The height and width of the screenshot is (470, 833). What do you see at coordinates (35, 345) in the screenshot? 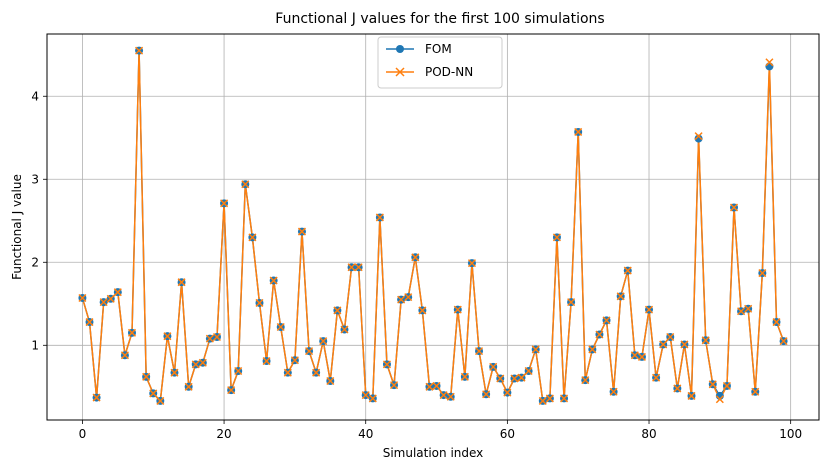
I see `y-tick-label: 1` at bounding box center [35, 345].